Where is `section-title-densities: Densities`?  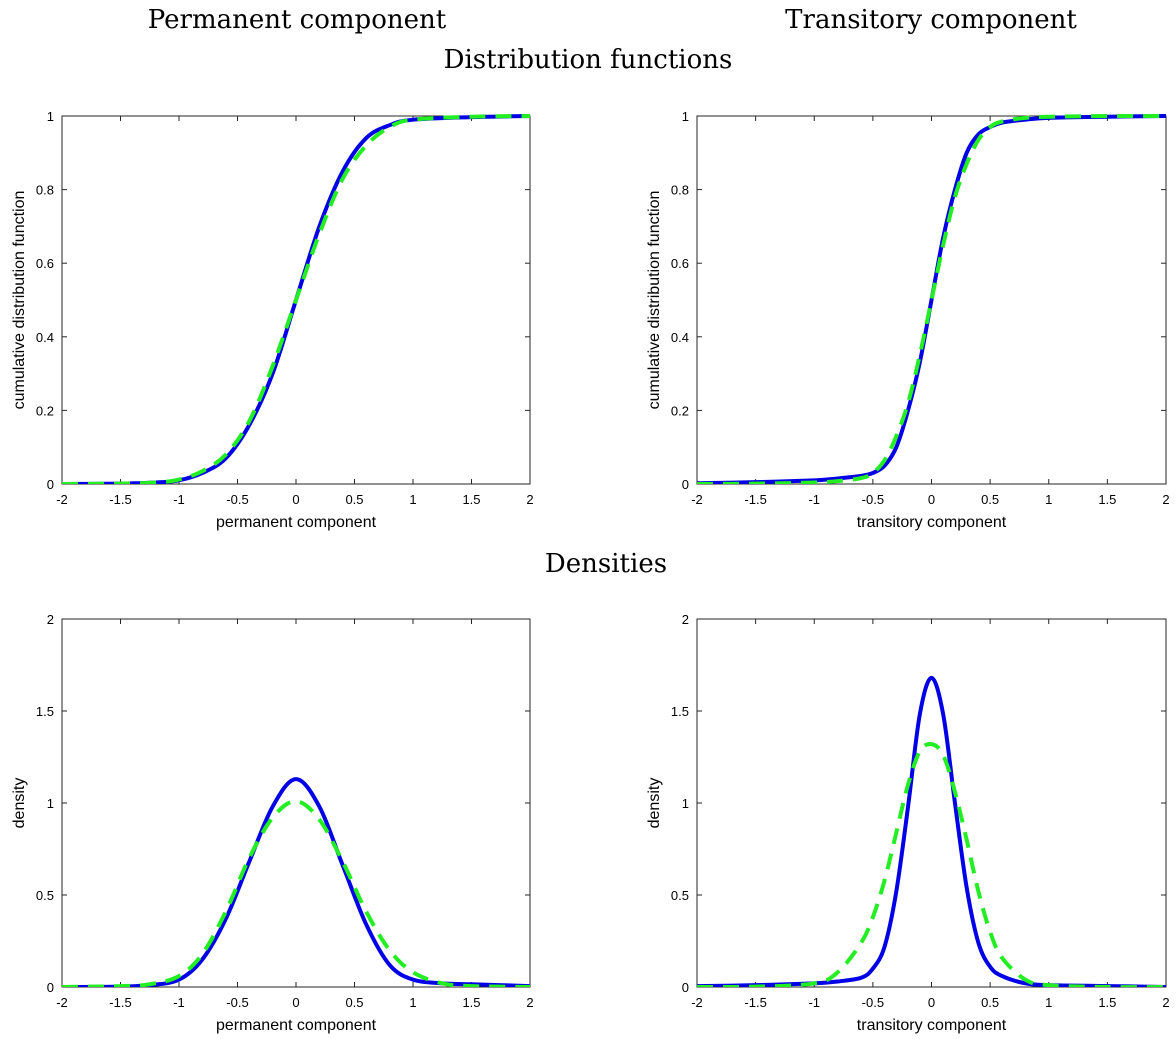
section-title-densities: Densities is located at coordinates (606, 564).